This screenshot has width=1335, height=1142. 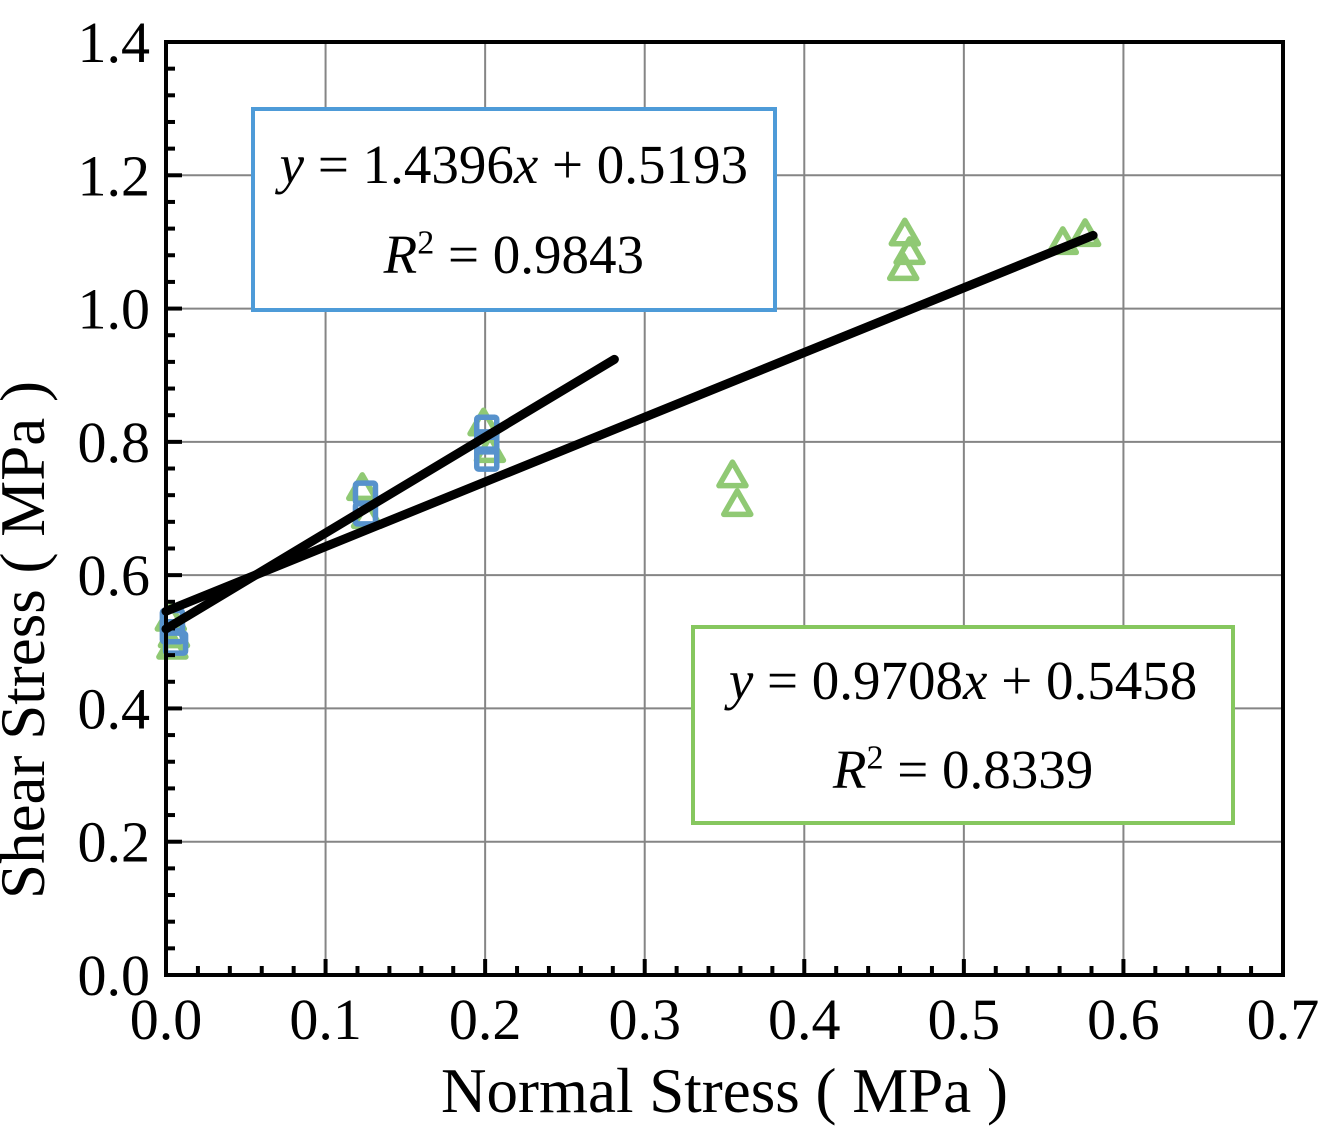 What do you see at coordinates (114, 708) in the screenshot?
I see `y-tick-label: 0.4` at bounding box center [114, 708].